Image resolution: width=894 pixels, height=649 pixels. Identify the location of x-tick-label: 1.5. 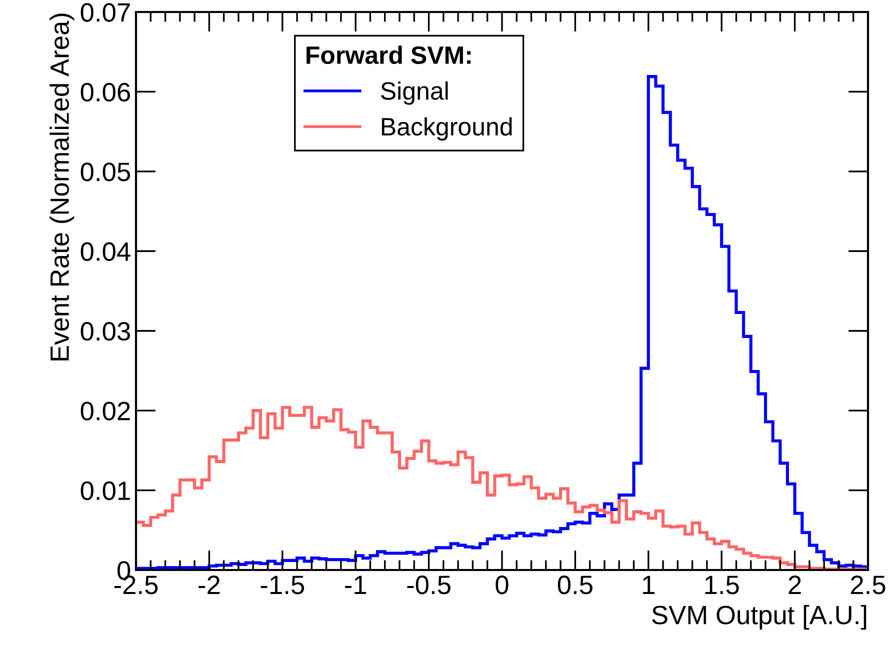
(722, 585).